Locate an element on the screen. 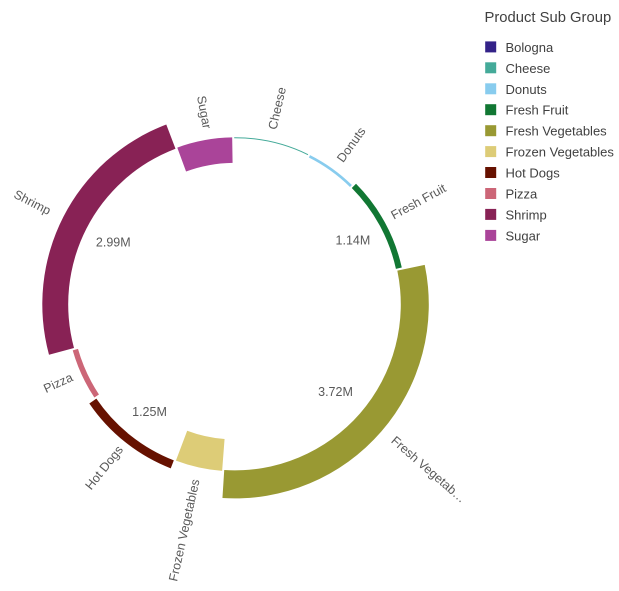 Image resolution: width=619 pixels, height=591 pixels. svg-text: Product Sub Group is located at coordinates (548, 18).